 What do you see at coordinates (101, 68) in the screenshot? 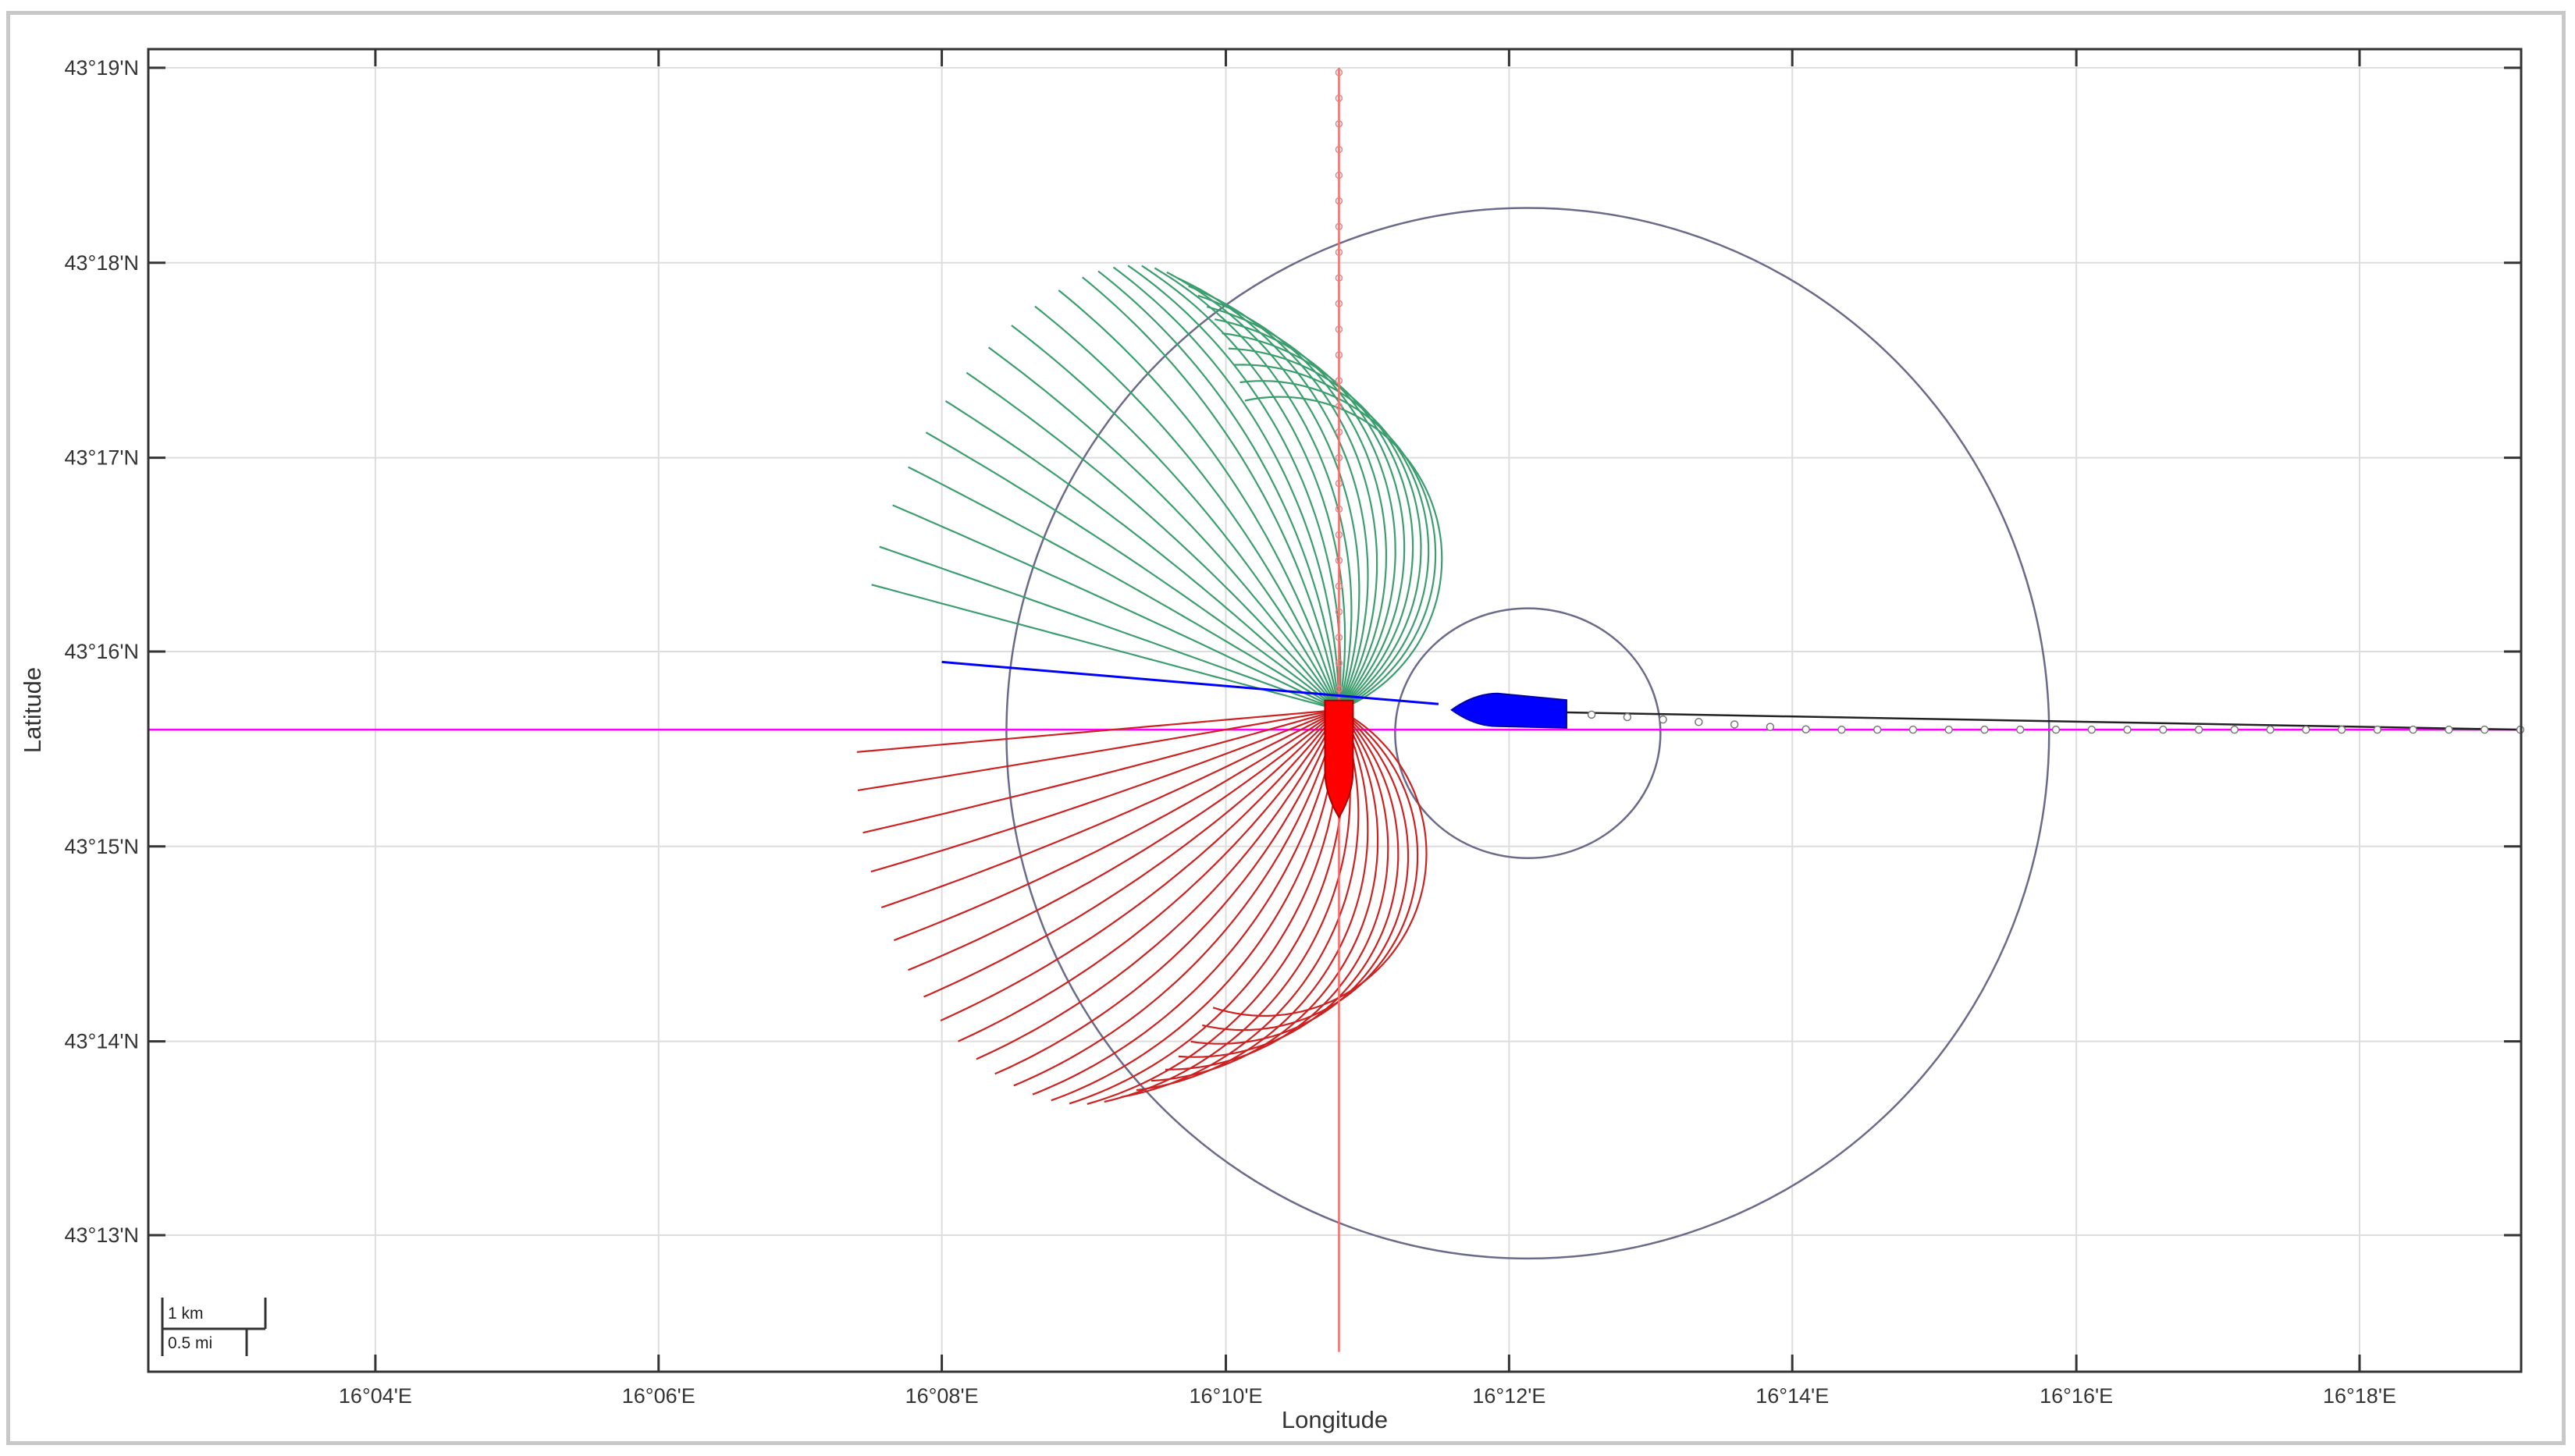
I see `y-tick-label: 43°19'N` at bounding box center [101, 68].